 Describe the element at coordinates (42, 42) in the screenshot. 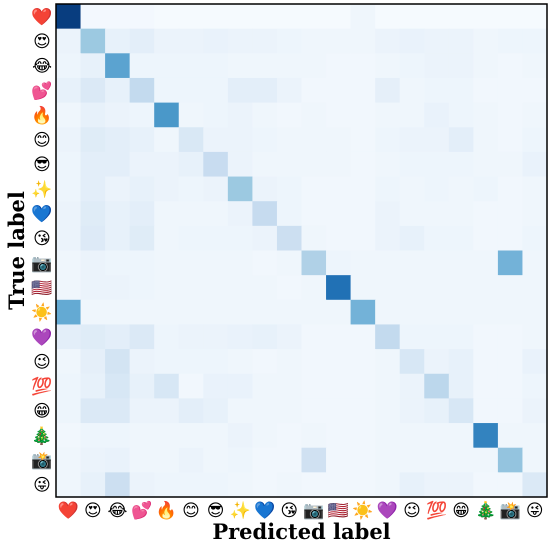

I see `y-tick-label: 😍` at that location.